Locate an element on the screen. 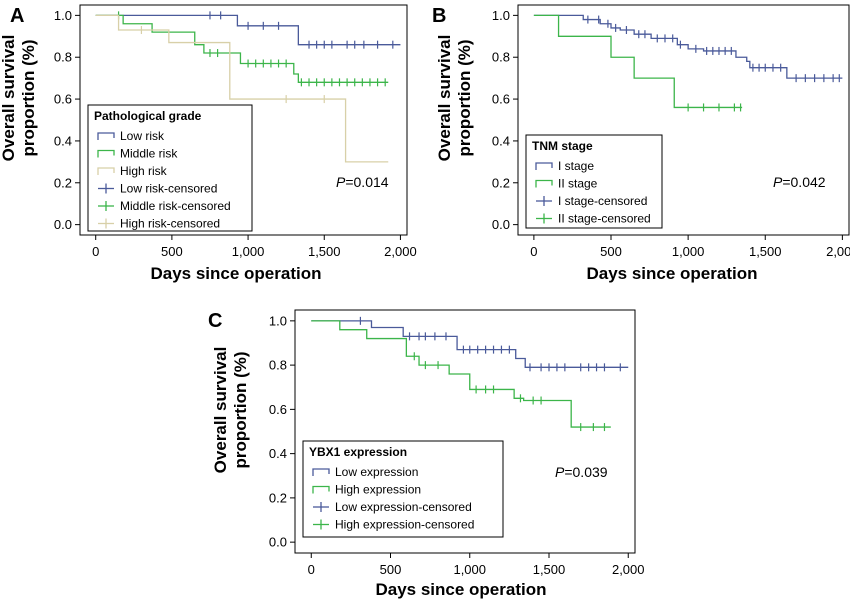 Image resolution: width=850 pixels, height=600 pixels. series-low-risk is located at coordinates (248, 30).